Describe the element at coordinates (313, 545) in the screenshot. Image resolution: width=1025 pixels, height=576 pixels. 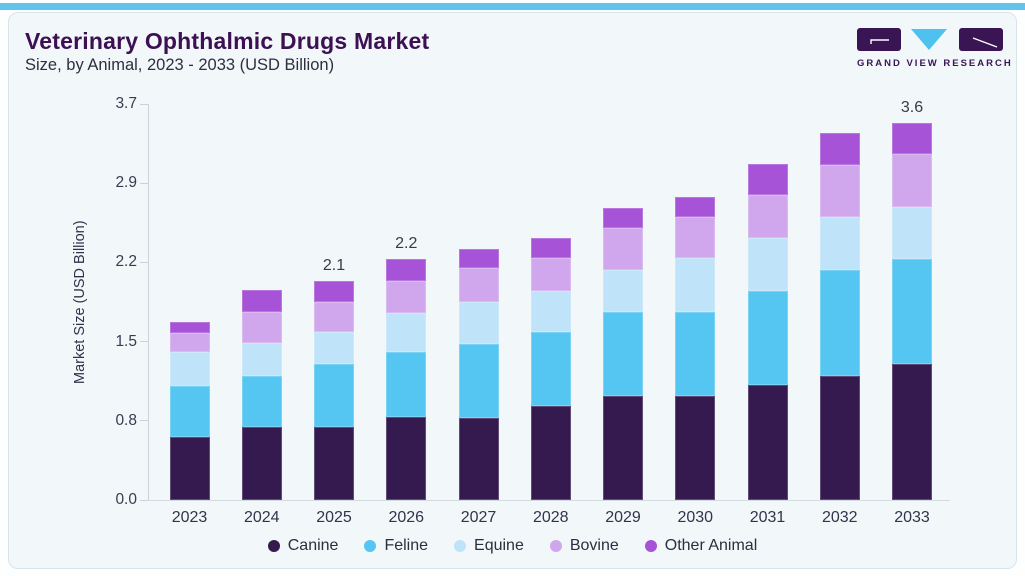
I see `legend-label: Canine` at that location.